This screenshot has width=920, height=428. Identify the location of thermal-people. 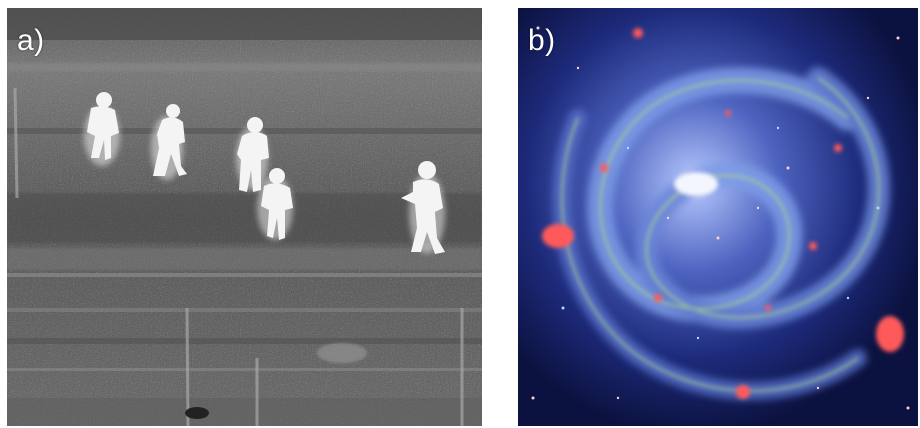
(264, 173).